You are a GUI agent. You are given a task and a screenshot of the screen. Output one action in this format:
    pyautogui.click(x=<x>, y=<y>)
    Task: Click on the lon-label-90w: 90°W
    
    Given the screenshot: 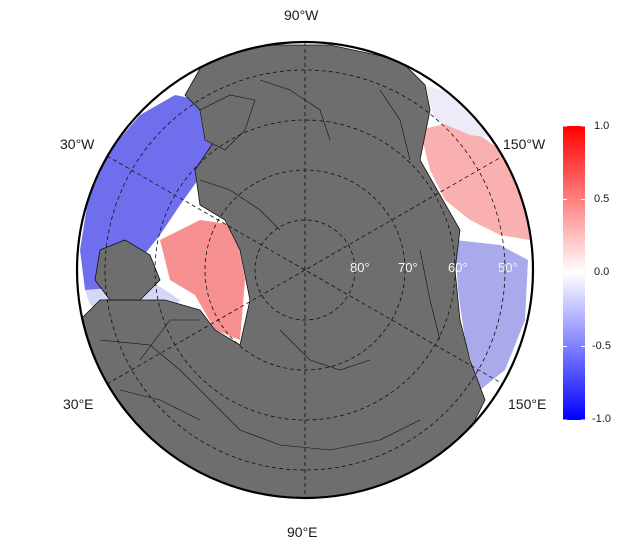 What is the action you would take?
    pyautogui.click(x=301, y=15)
    